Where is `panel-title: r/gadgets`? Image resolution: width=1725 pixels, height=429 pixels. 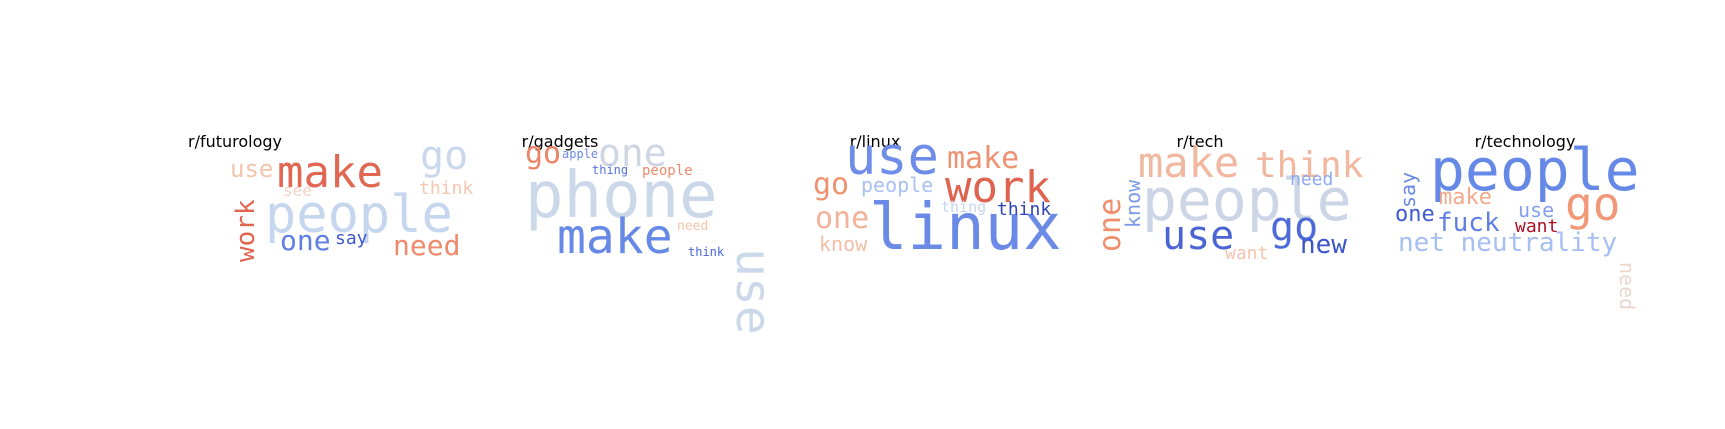 panel-title: r/gadgets is located at coordinates (560, 141).